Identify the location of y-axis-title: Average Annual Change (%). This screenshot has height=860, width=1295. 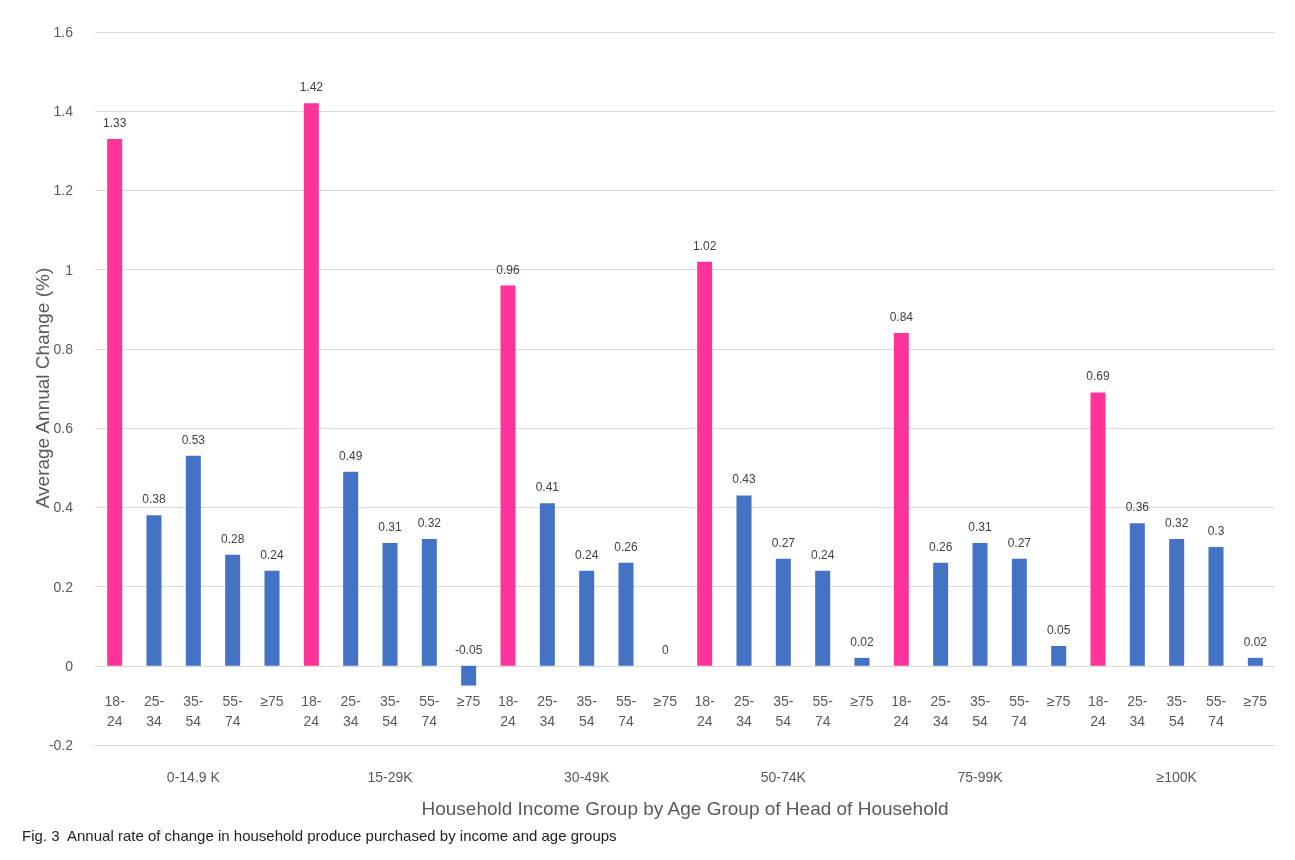
(42, 388).